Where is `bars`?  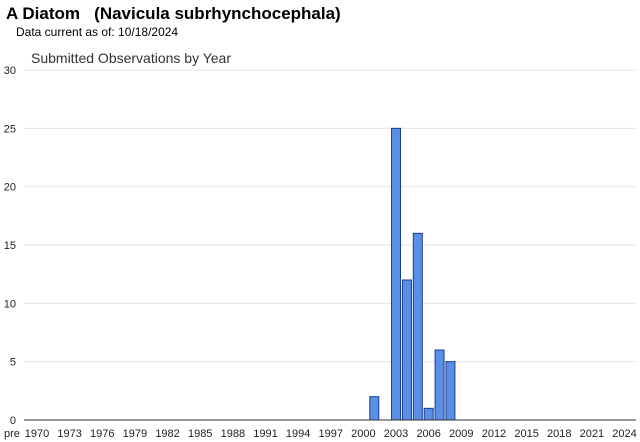 bars is located at coordinates (412, 274).